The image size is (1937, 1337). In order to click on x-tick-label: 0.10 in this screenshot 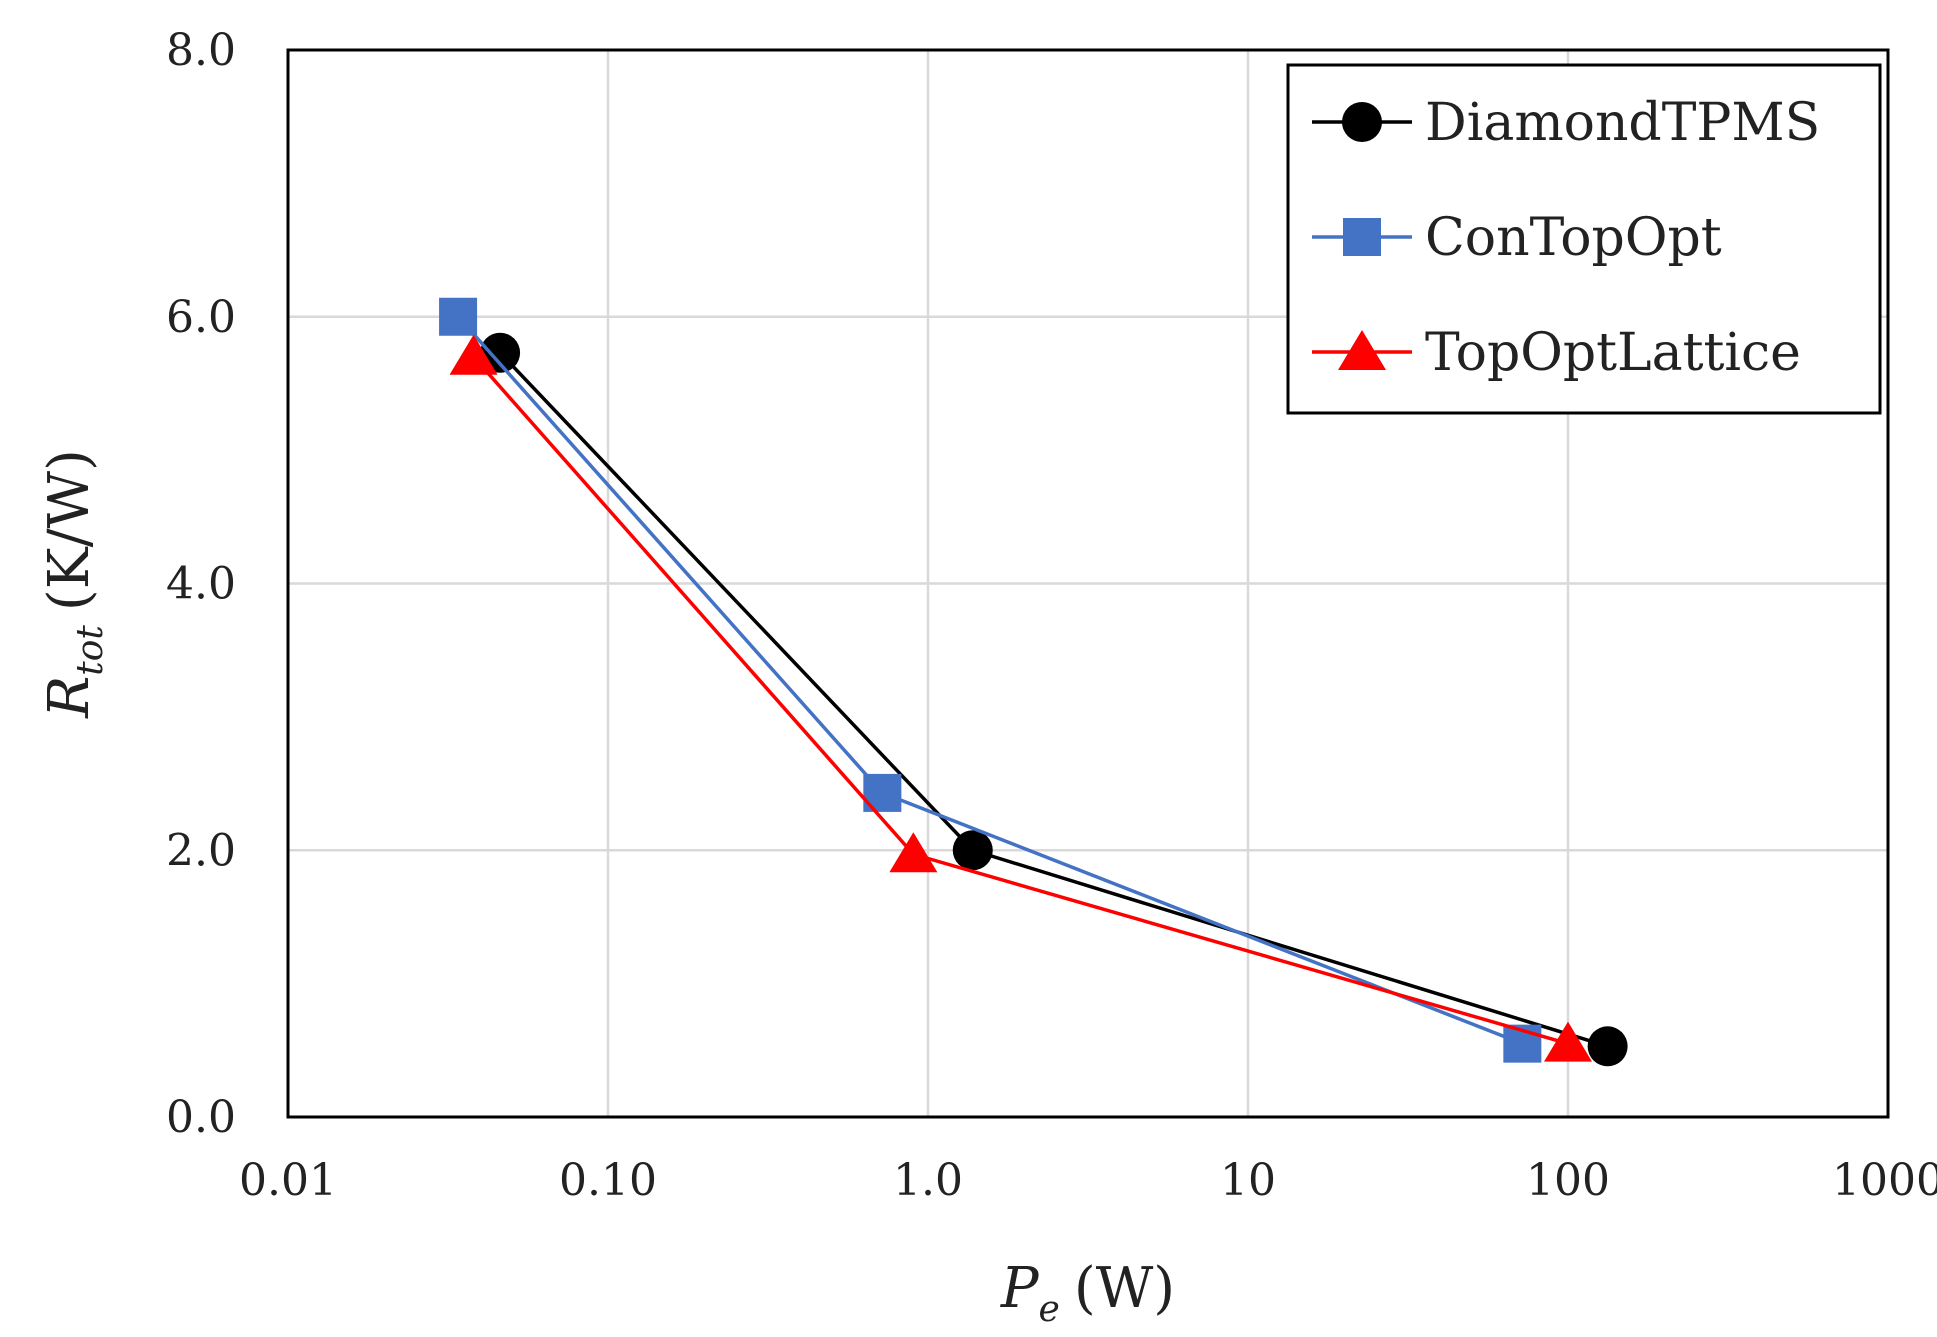, I will do `click(608, 1180)`.